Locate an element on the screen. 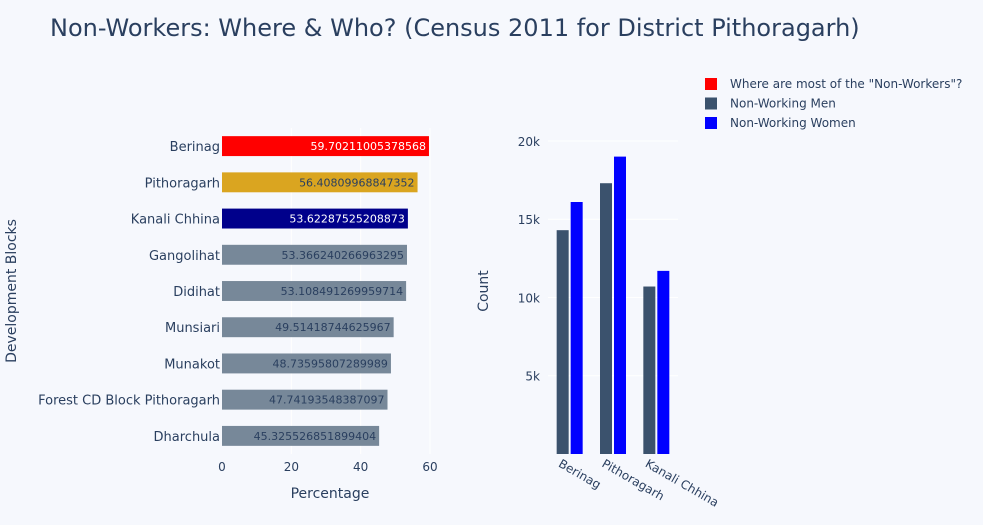 Image resolution: width=983 pixels, height=525 pixels. legend-label: Where are most of the "Non-Workers"? is located at coordinates (846, 84).